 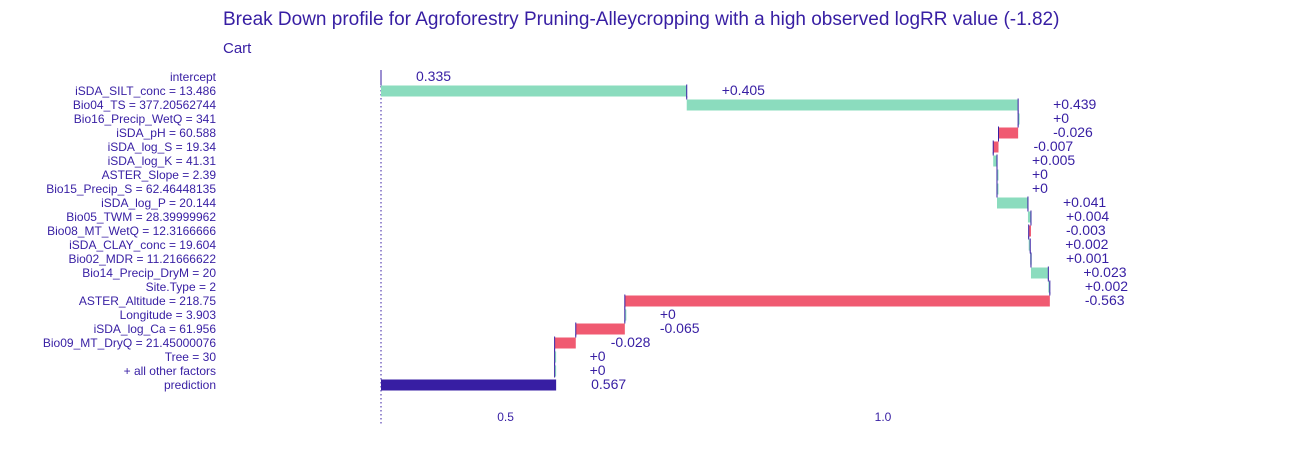 I want to click on y-tick-label: Bio14_Precip_DryM = 20, so click(x=149, y=273).